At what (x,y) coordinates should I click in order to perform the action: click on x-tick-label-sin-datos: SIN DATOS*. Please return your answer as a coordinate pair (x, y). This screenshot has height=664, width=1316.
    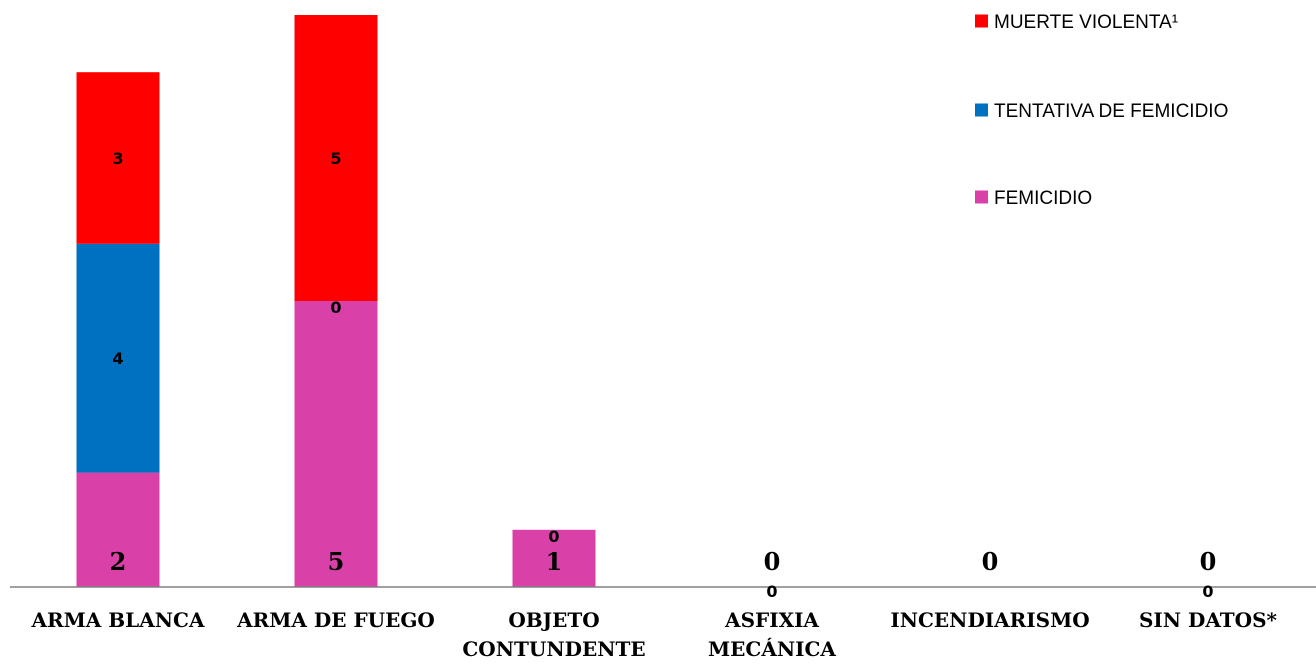
    Looking at the image, I should click on (1208, 620).